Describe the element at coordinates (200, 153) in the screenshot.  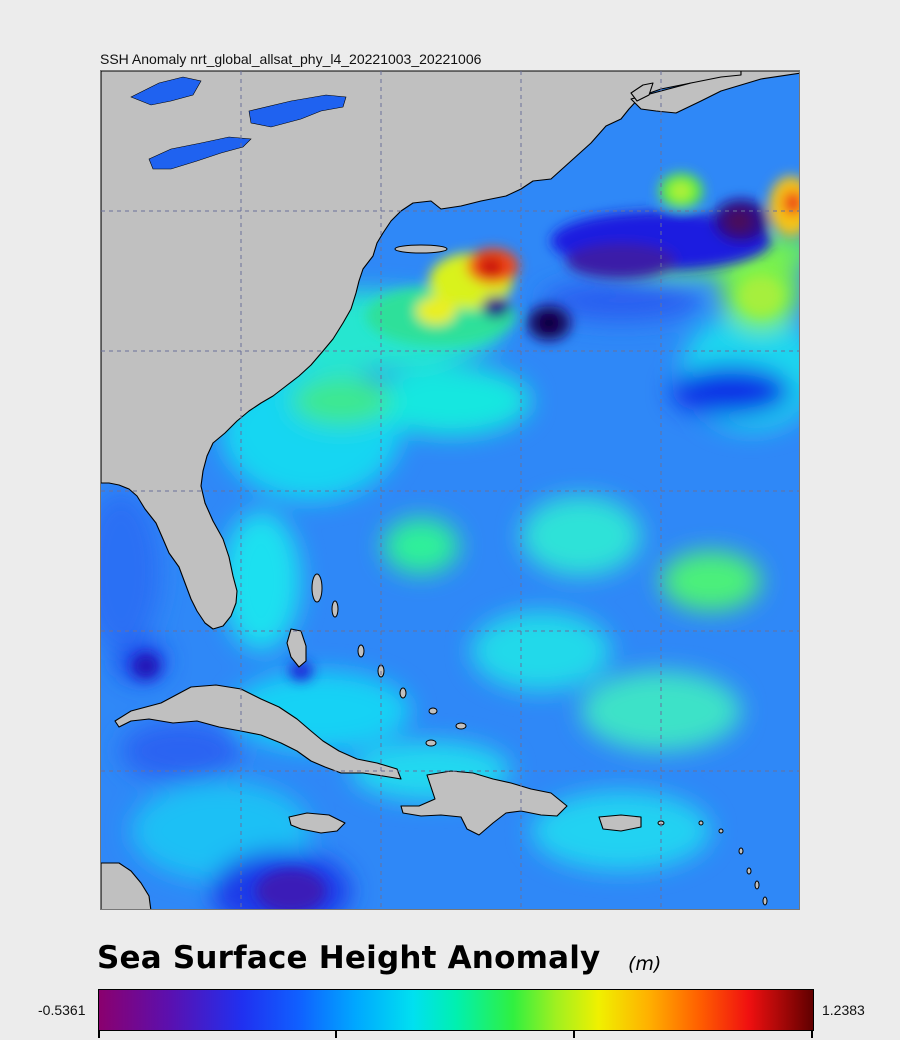
I see `lake-erie` at that location.